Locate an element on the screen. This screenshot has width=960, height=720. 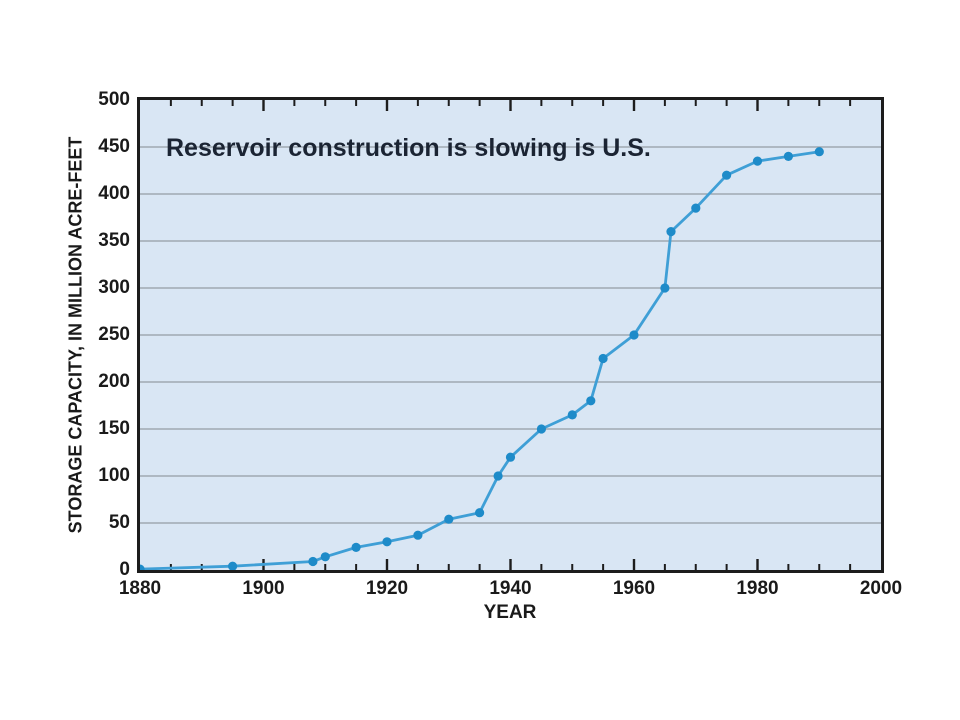
x-tick-label: 1960 is located at coordinates (634, 588).